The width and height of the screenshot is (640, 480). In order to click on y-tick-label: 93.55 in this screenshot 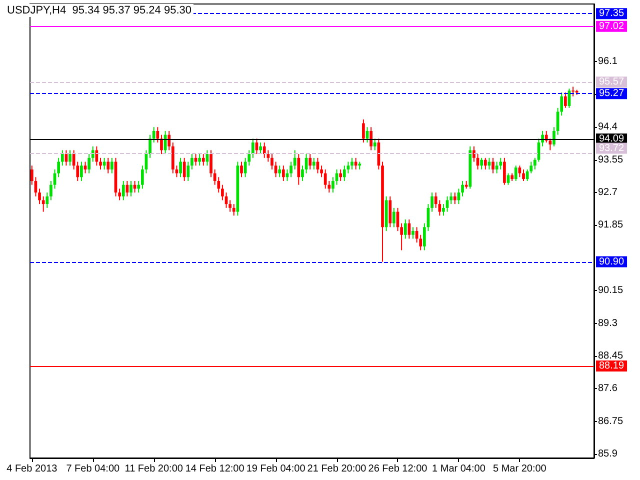, I will do `click(611, 160)`.